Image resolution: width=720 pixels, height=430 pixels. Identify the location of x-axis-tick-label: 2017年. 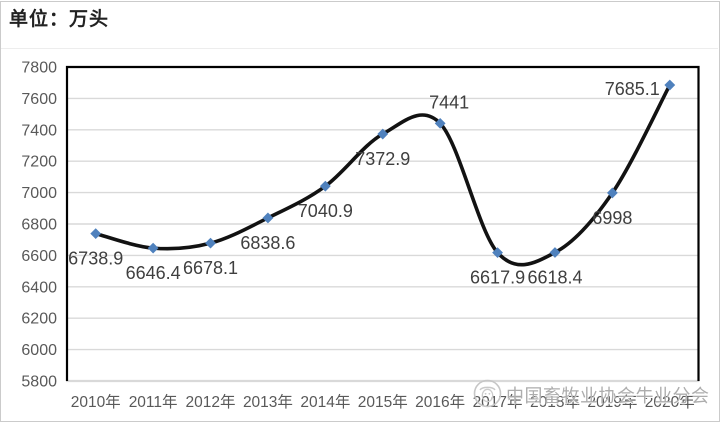
(498, 402).